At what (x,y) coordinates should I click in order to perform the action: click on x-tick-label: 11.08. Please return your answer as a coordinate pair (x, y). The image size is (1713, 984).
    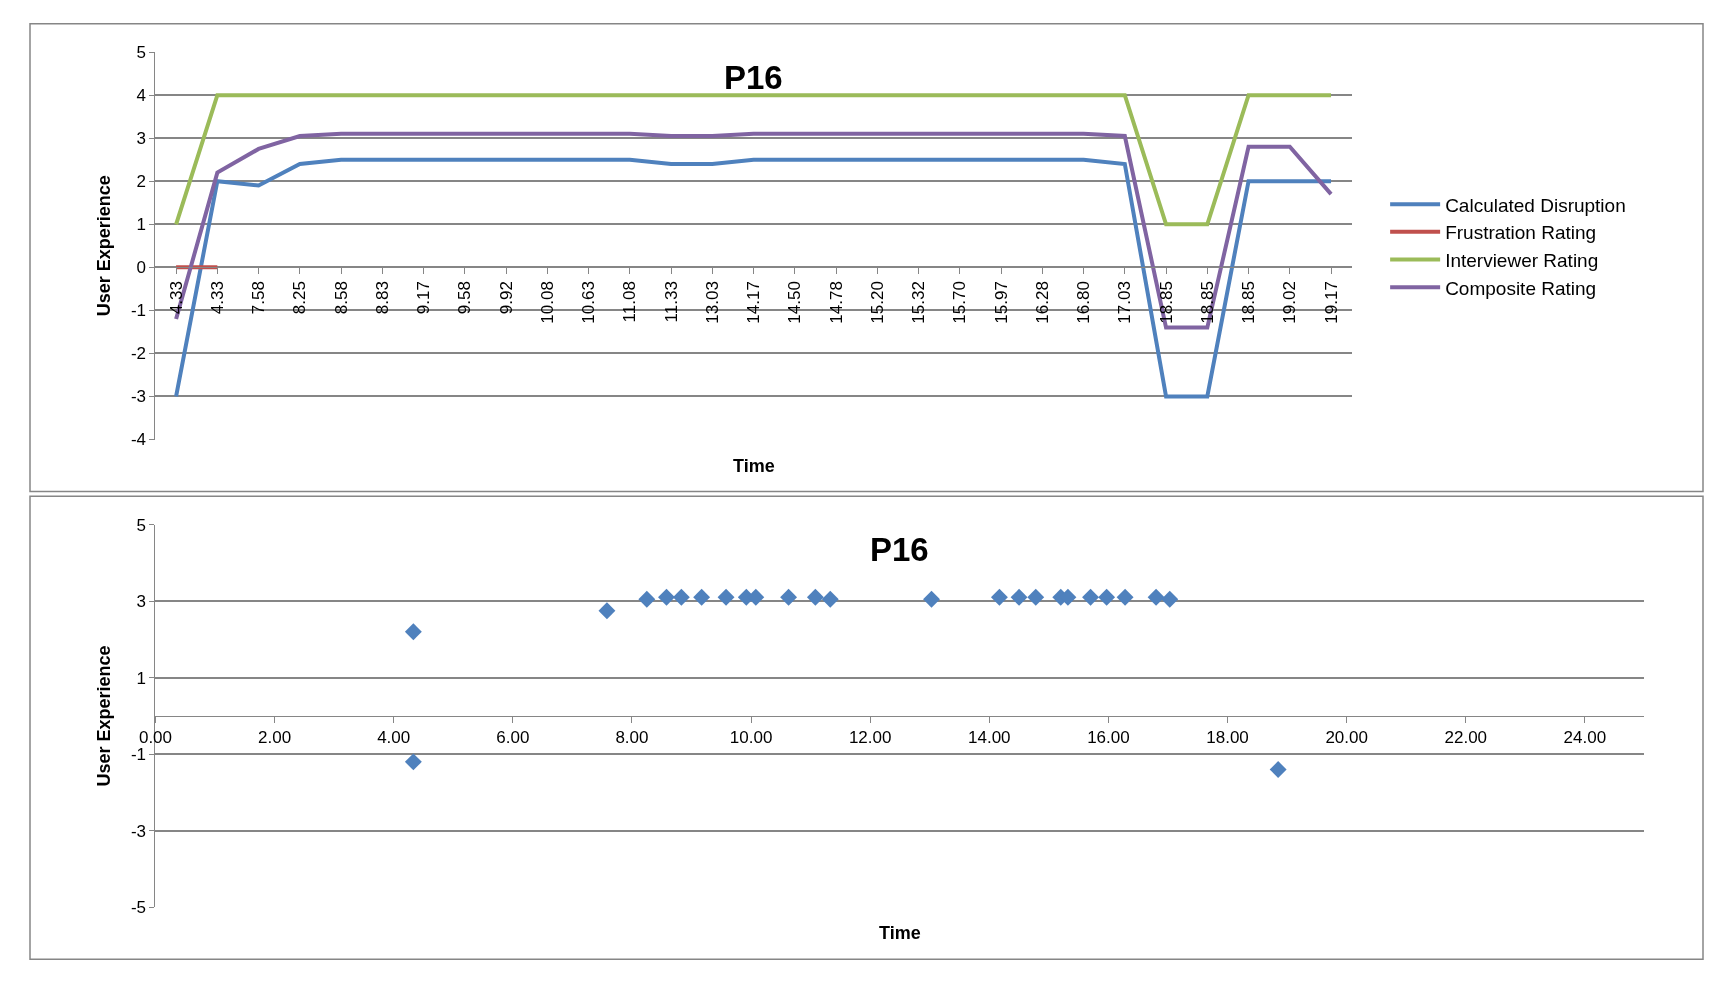
    Looking at the image, I should click on (630, 302).